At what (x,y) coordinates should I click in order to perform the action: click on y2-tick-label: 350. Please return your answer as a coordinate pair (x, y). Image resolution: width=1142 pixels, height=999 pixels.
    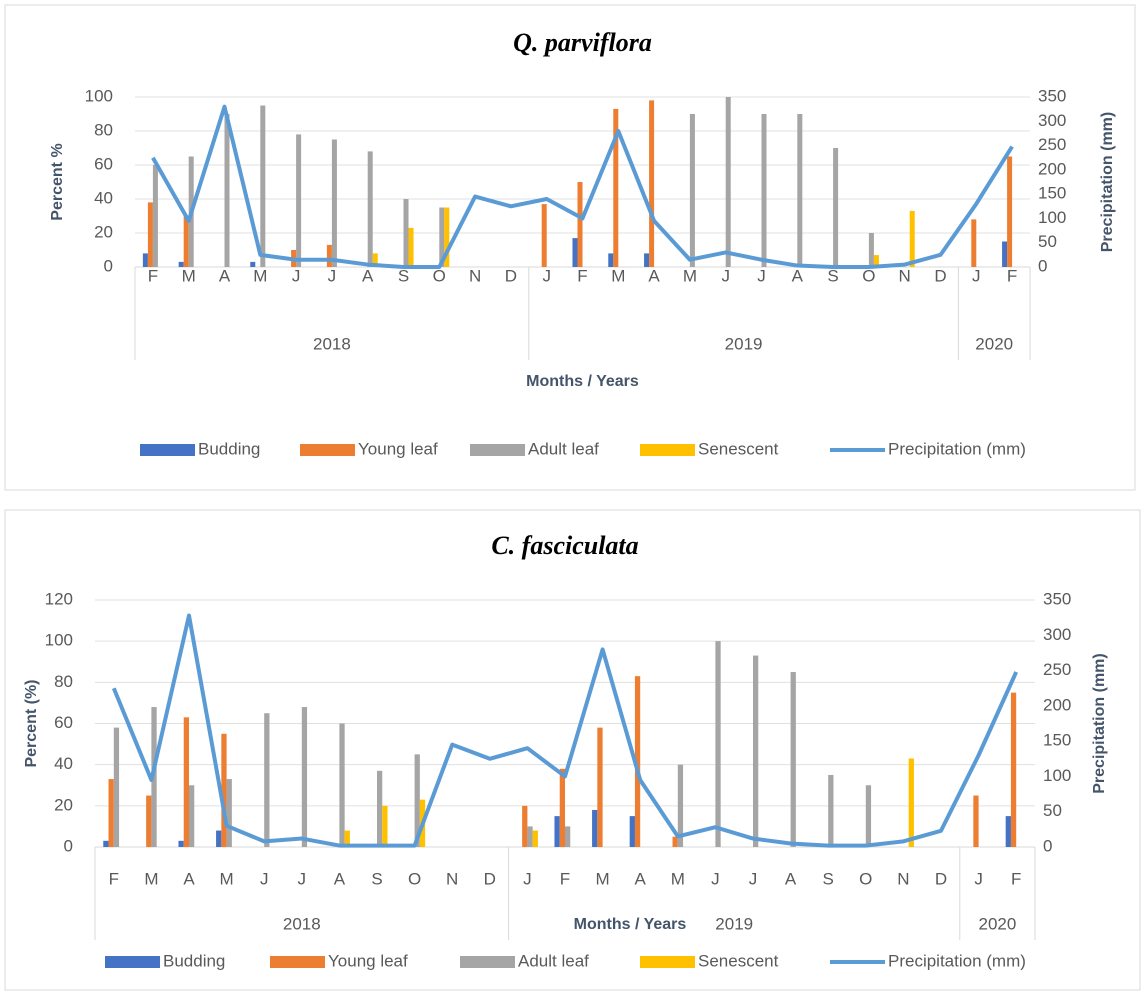
    Looking at the image, I should click on (1057, 598).